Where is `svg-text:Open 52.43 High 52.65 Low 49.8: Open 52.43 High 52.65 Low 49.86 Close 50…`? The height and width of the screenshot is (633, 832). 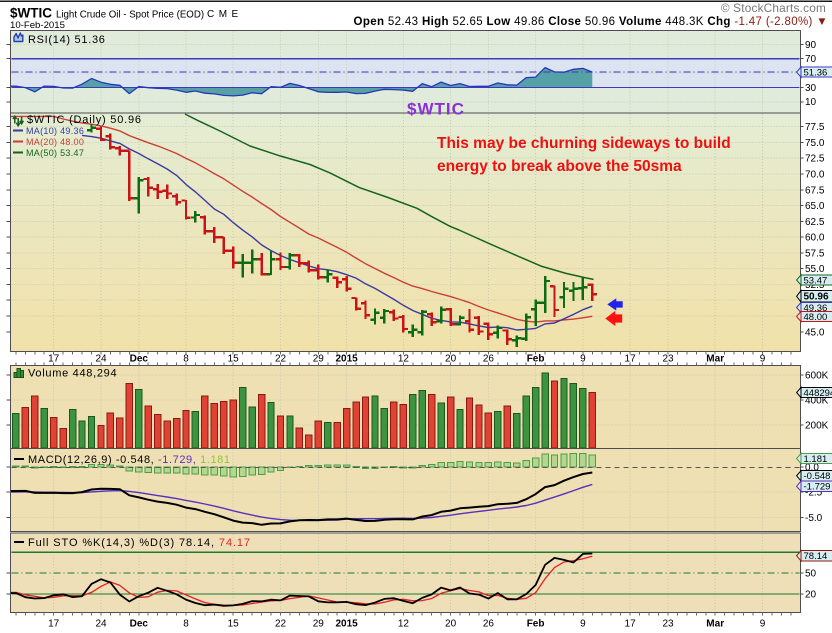 svg-text:Open 52.43 High 52.65 Low 49.8: Open 52.43 High 52.65 Low 49.86 Close 50… is located at coordinates (591, 22).